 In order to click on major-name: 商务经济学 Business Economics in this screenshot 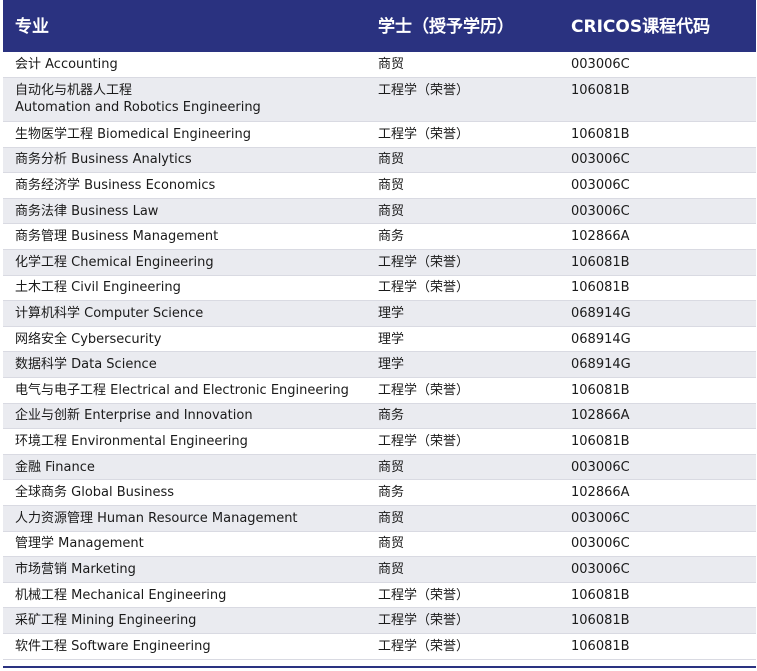, I will do `click(115, 186)`.